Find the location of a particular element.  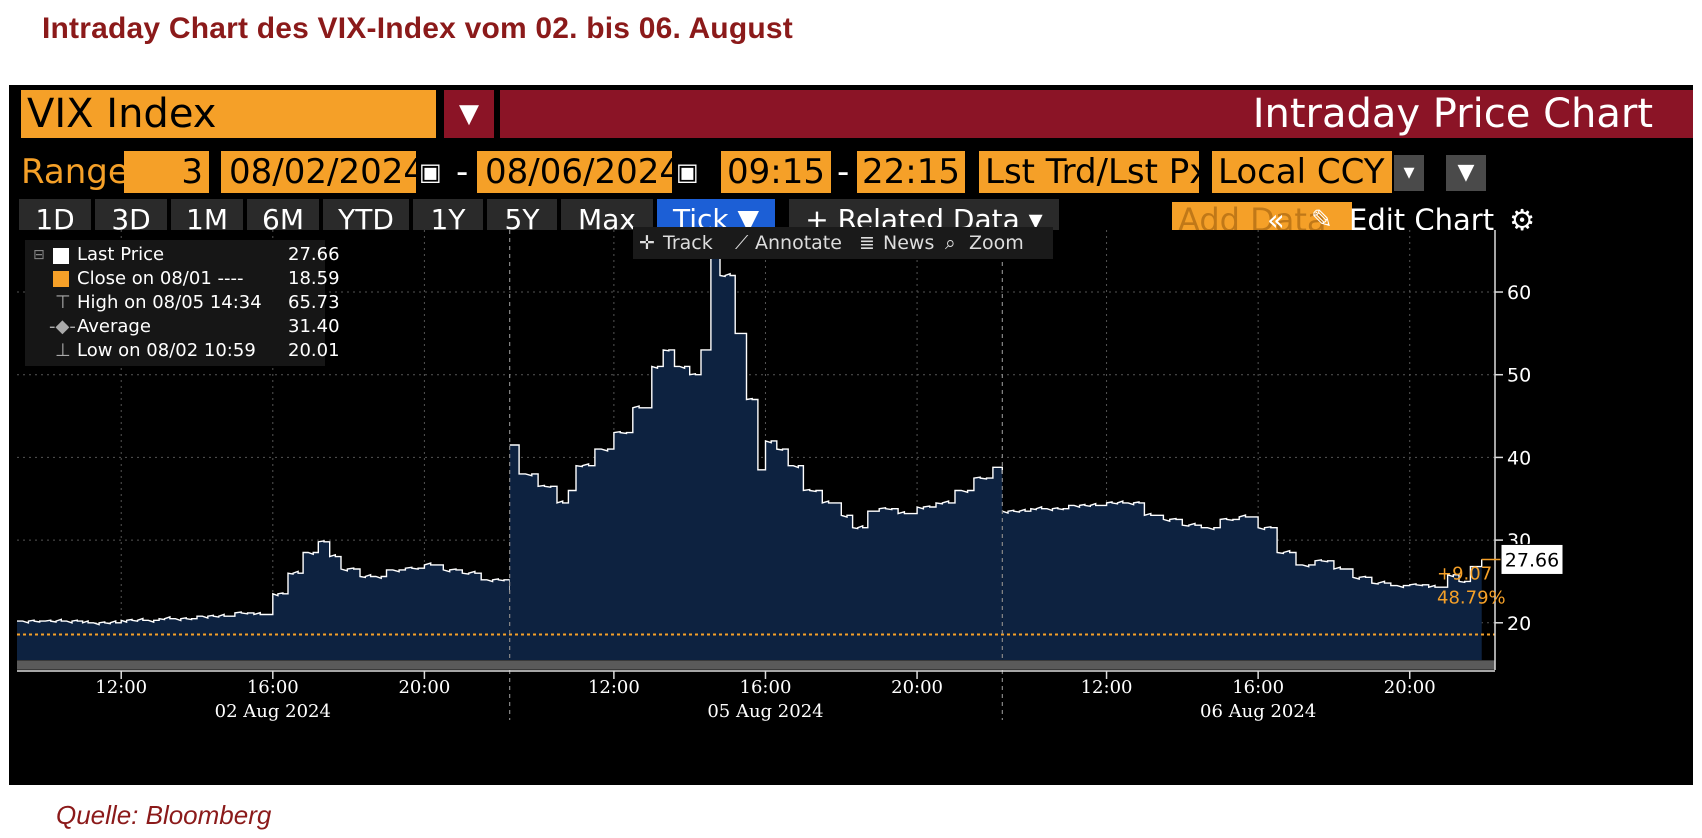

start-date-input: 08/02/2024 is located at coordinates (318, 172).